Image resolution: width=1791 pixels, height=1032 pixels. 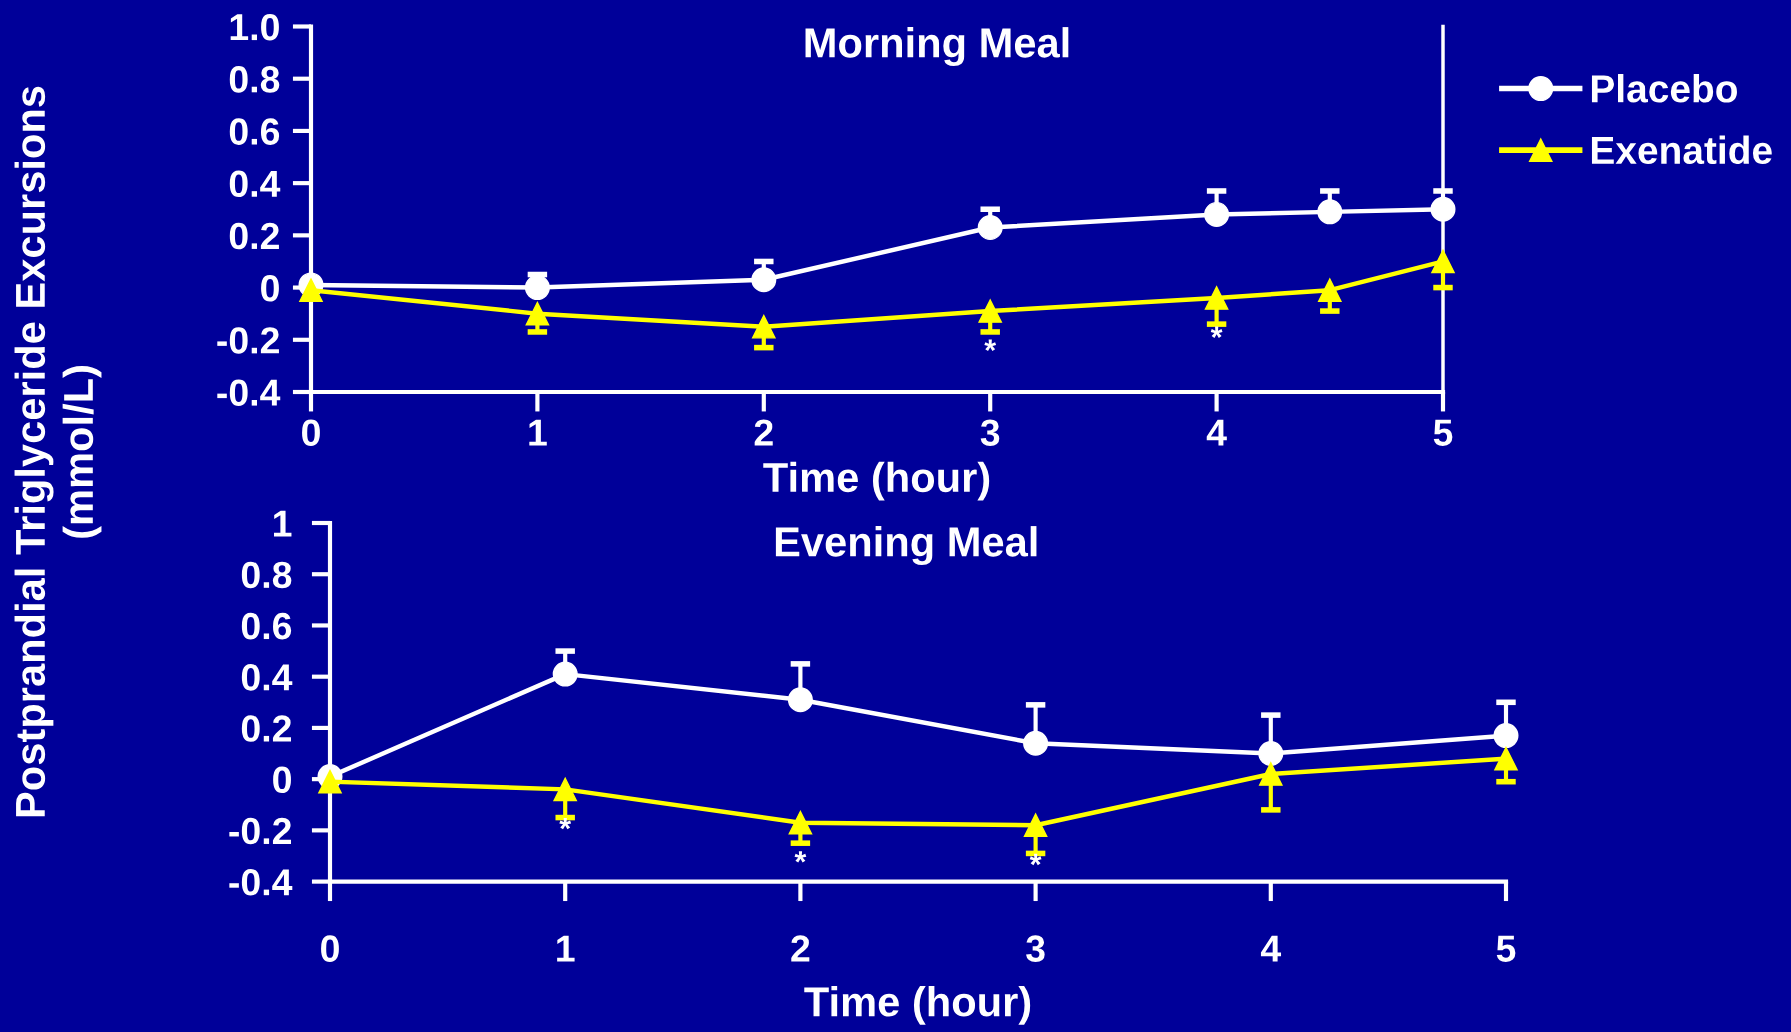 What do you see at coordinates (283, 523) in the screenshot?
I see `y-tick-label: 1` at bounding box center [283, 523].